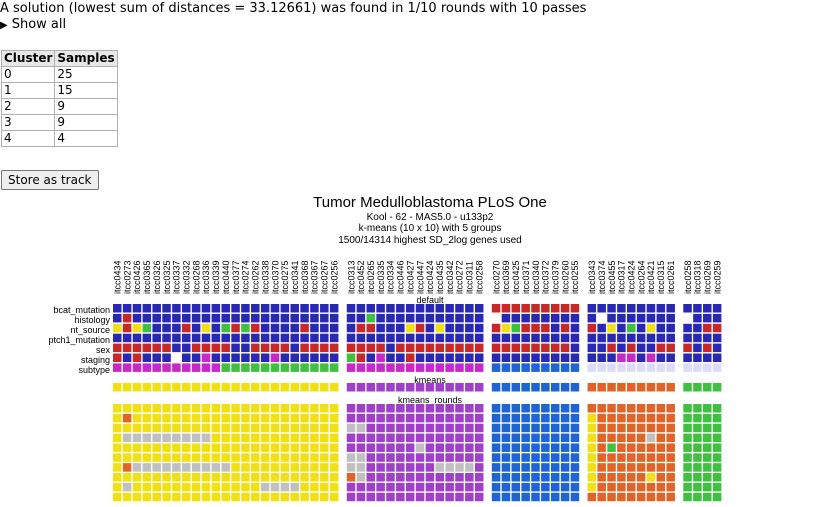 The width and height of the screenshot is (826, 507). Describe the element at coordinates (33, 24) in the screenshot. I see `show-all-toggle: ▶ Show all` at that location.